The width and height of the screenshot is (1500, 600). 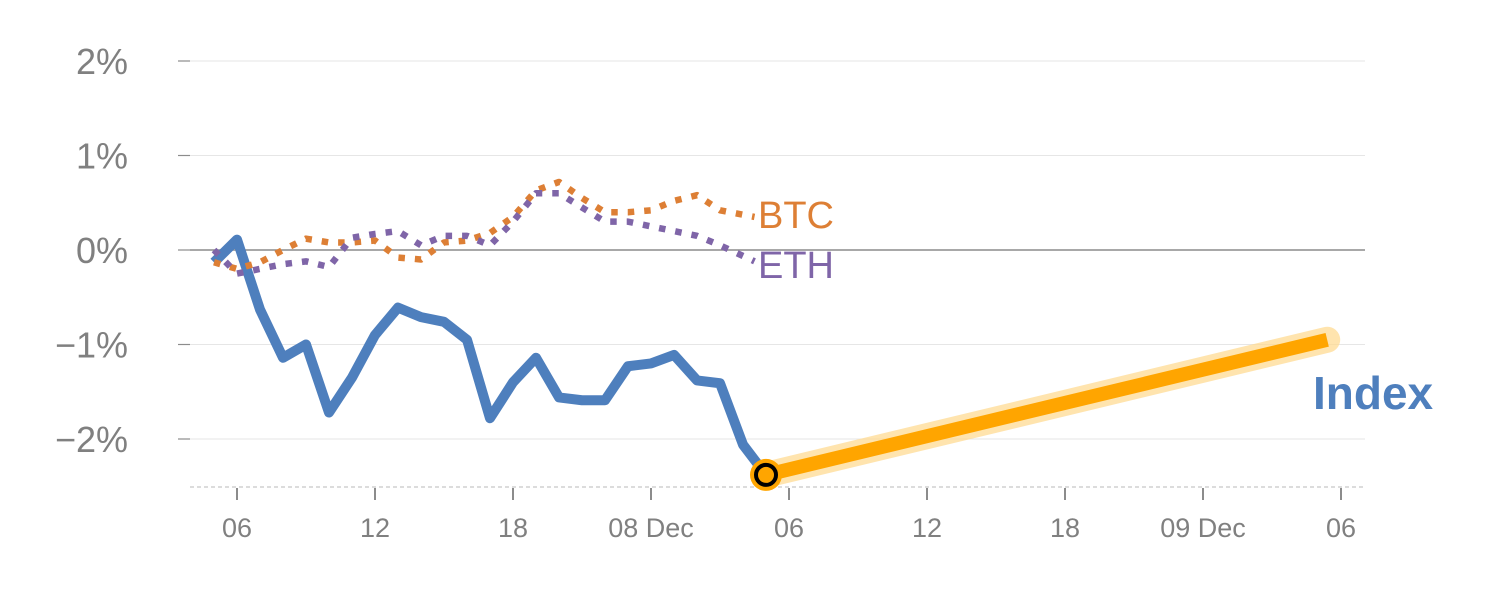 I want to click on y-axis: 2% 1% 0% −1% −2%, so click(x=122, y=250).